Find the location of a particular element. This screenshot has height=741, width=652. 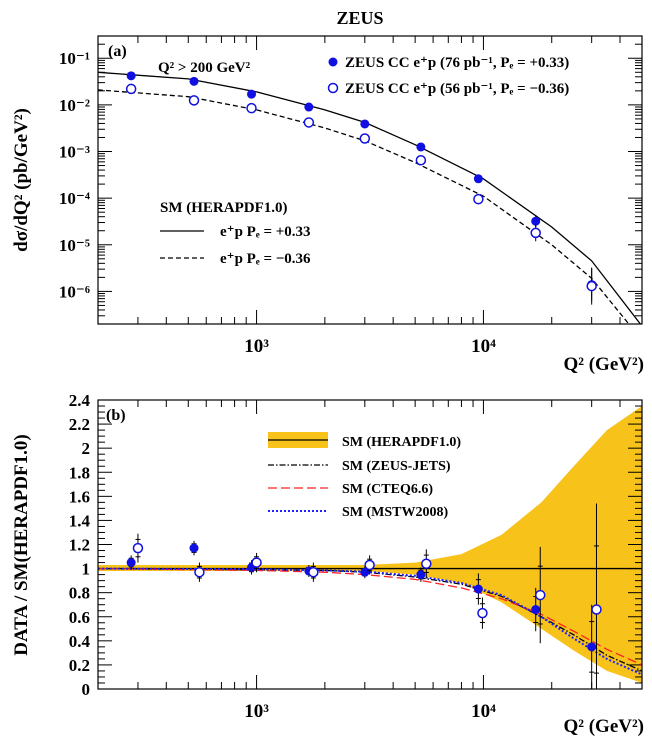

panel-b-y-tick-label: 1.8 is located at coordinates (79, 472).